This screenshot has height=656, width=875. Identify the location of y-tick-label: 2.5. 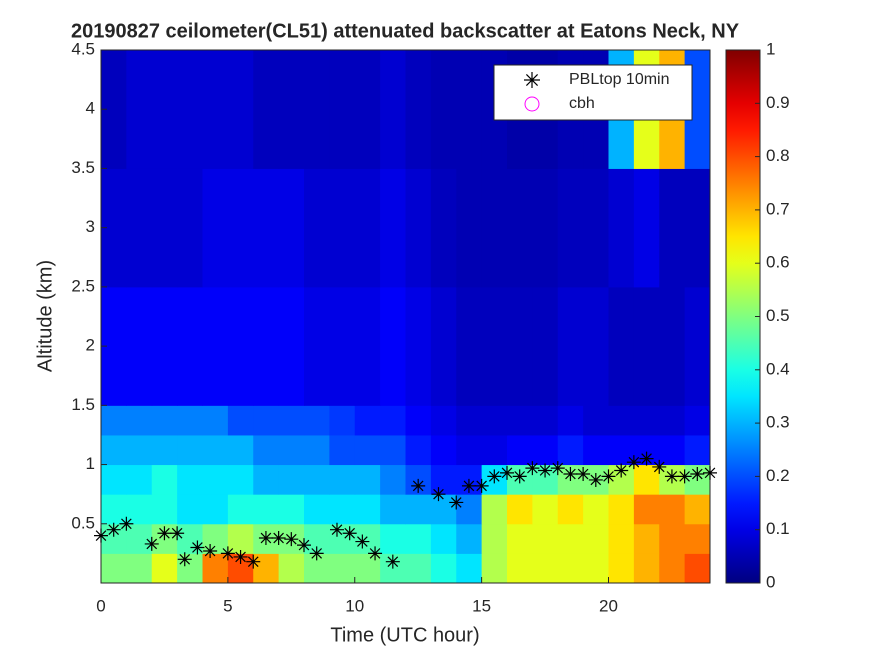
(83, 285).